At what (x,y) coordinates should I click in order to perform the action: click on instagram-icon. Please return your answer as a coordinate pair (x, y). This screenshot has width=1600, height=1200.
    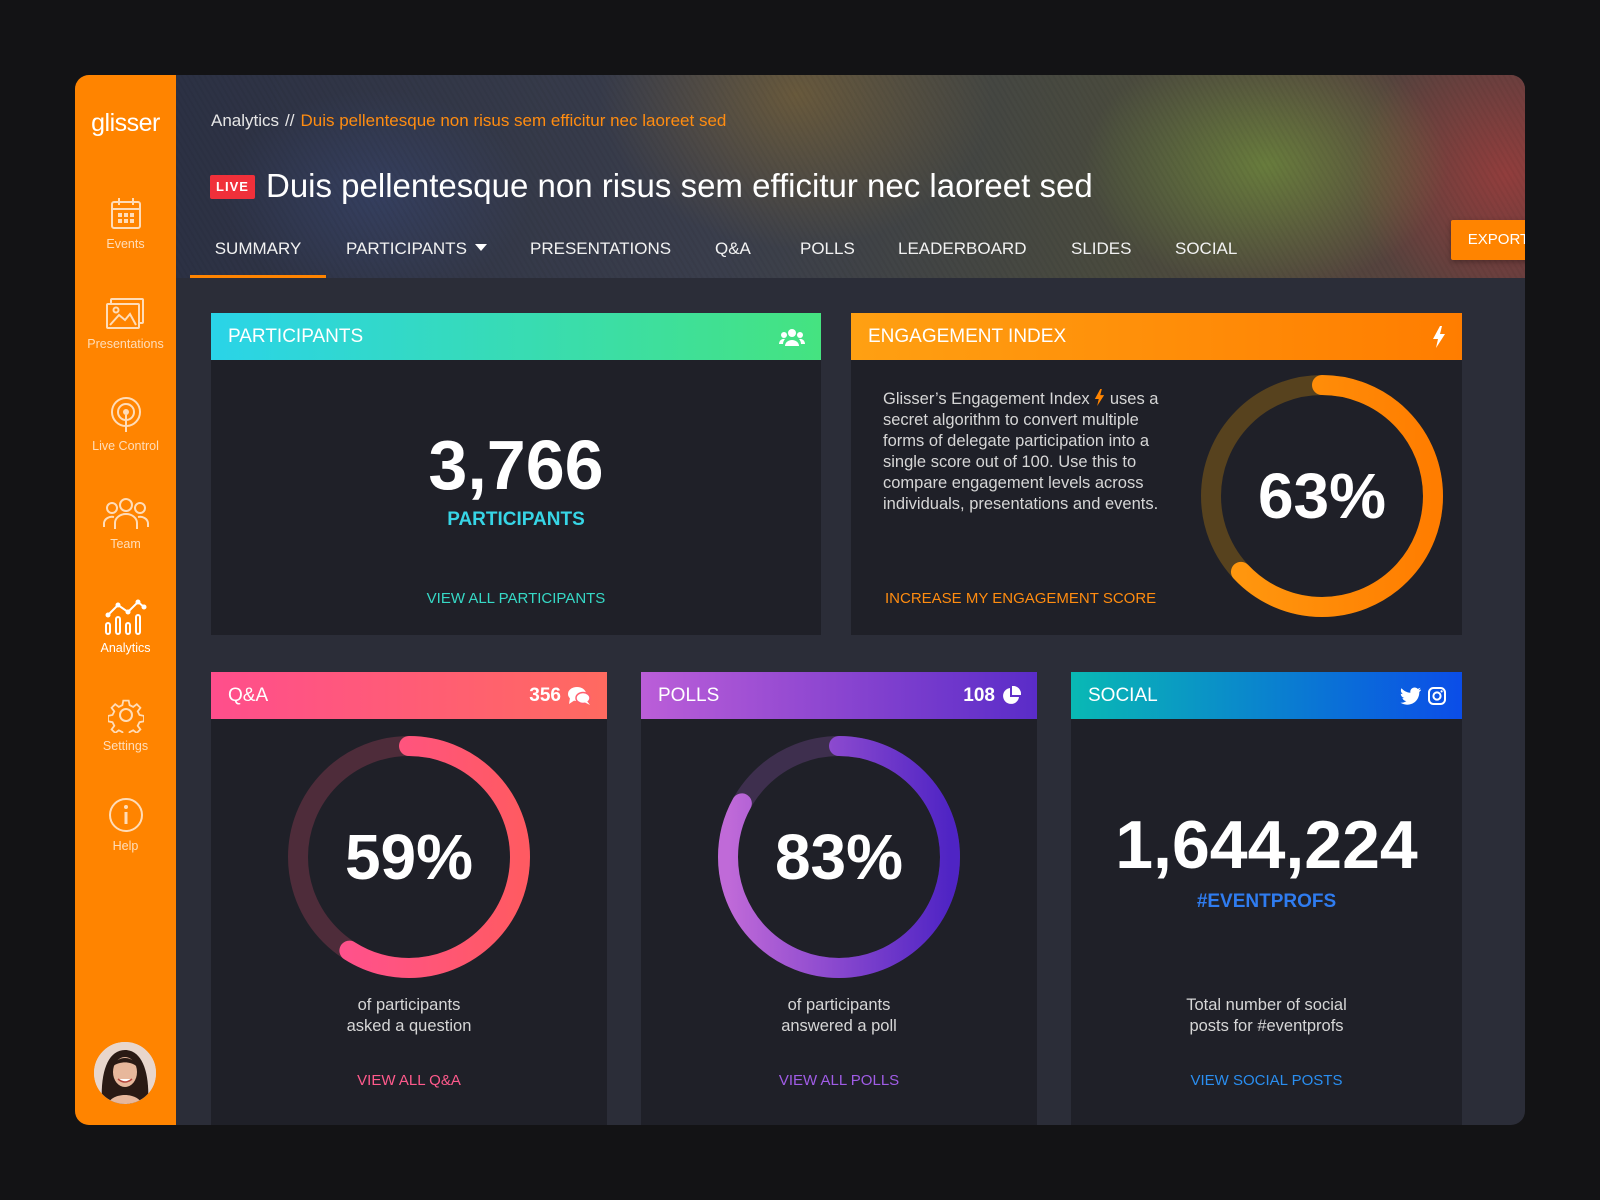
    Looking at the image, I should click on (1437, 695).